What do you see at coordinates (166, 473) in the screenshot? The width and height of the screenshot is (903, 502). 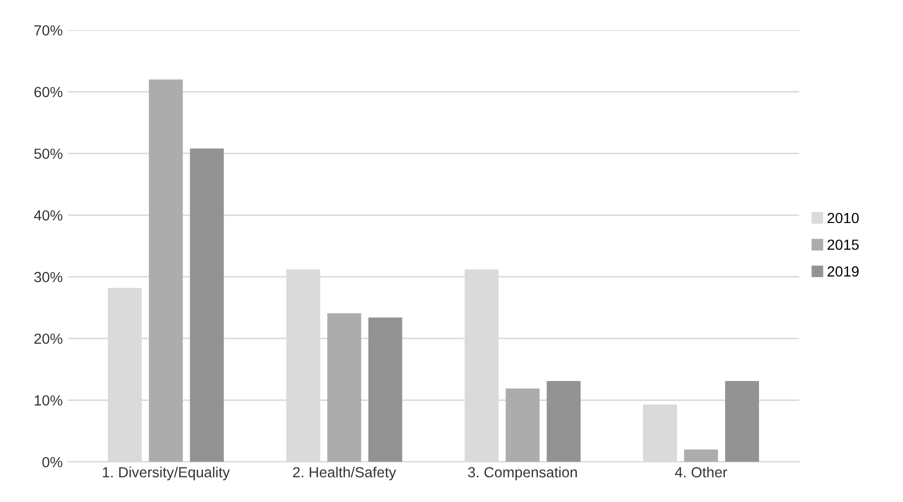 I see `x-tick-label: 1. Diversity/Equality` at bounding box center [166, 473].